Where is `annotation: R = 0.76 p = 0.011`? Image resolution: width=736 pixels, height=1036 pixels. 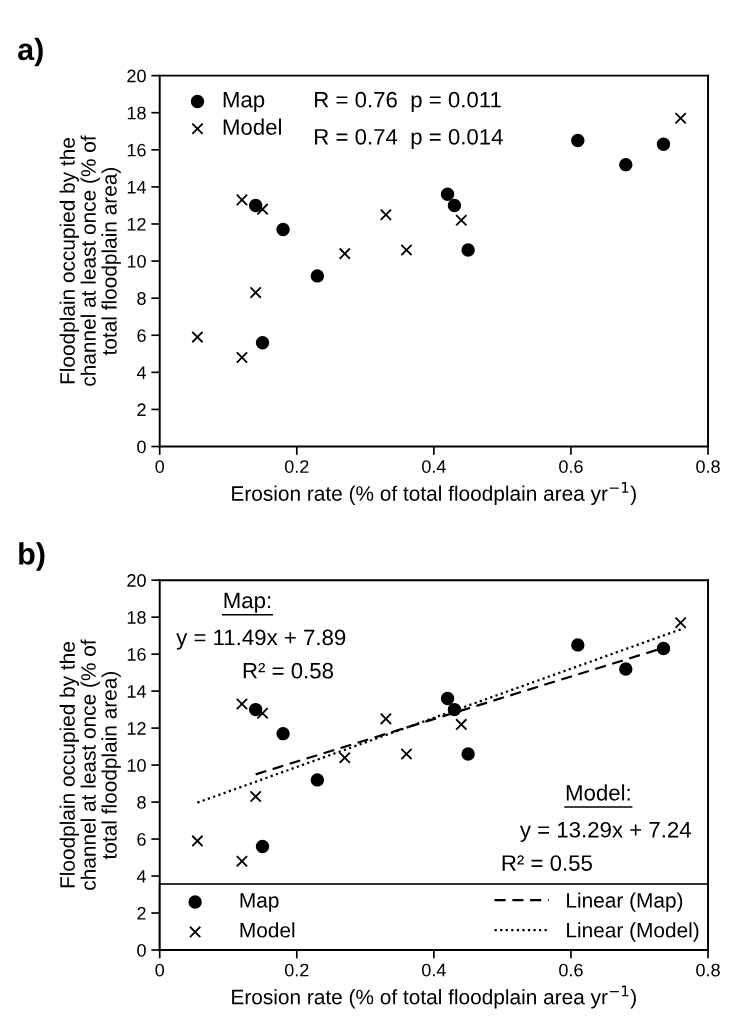
annotation: R = 0.76 p = 0.011 is located at coordinates (408, 101).